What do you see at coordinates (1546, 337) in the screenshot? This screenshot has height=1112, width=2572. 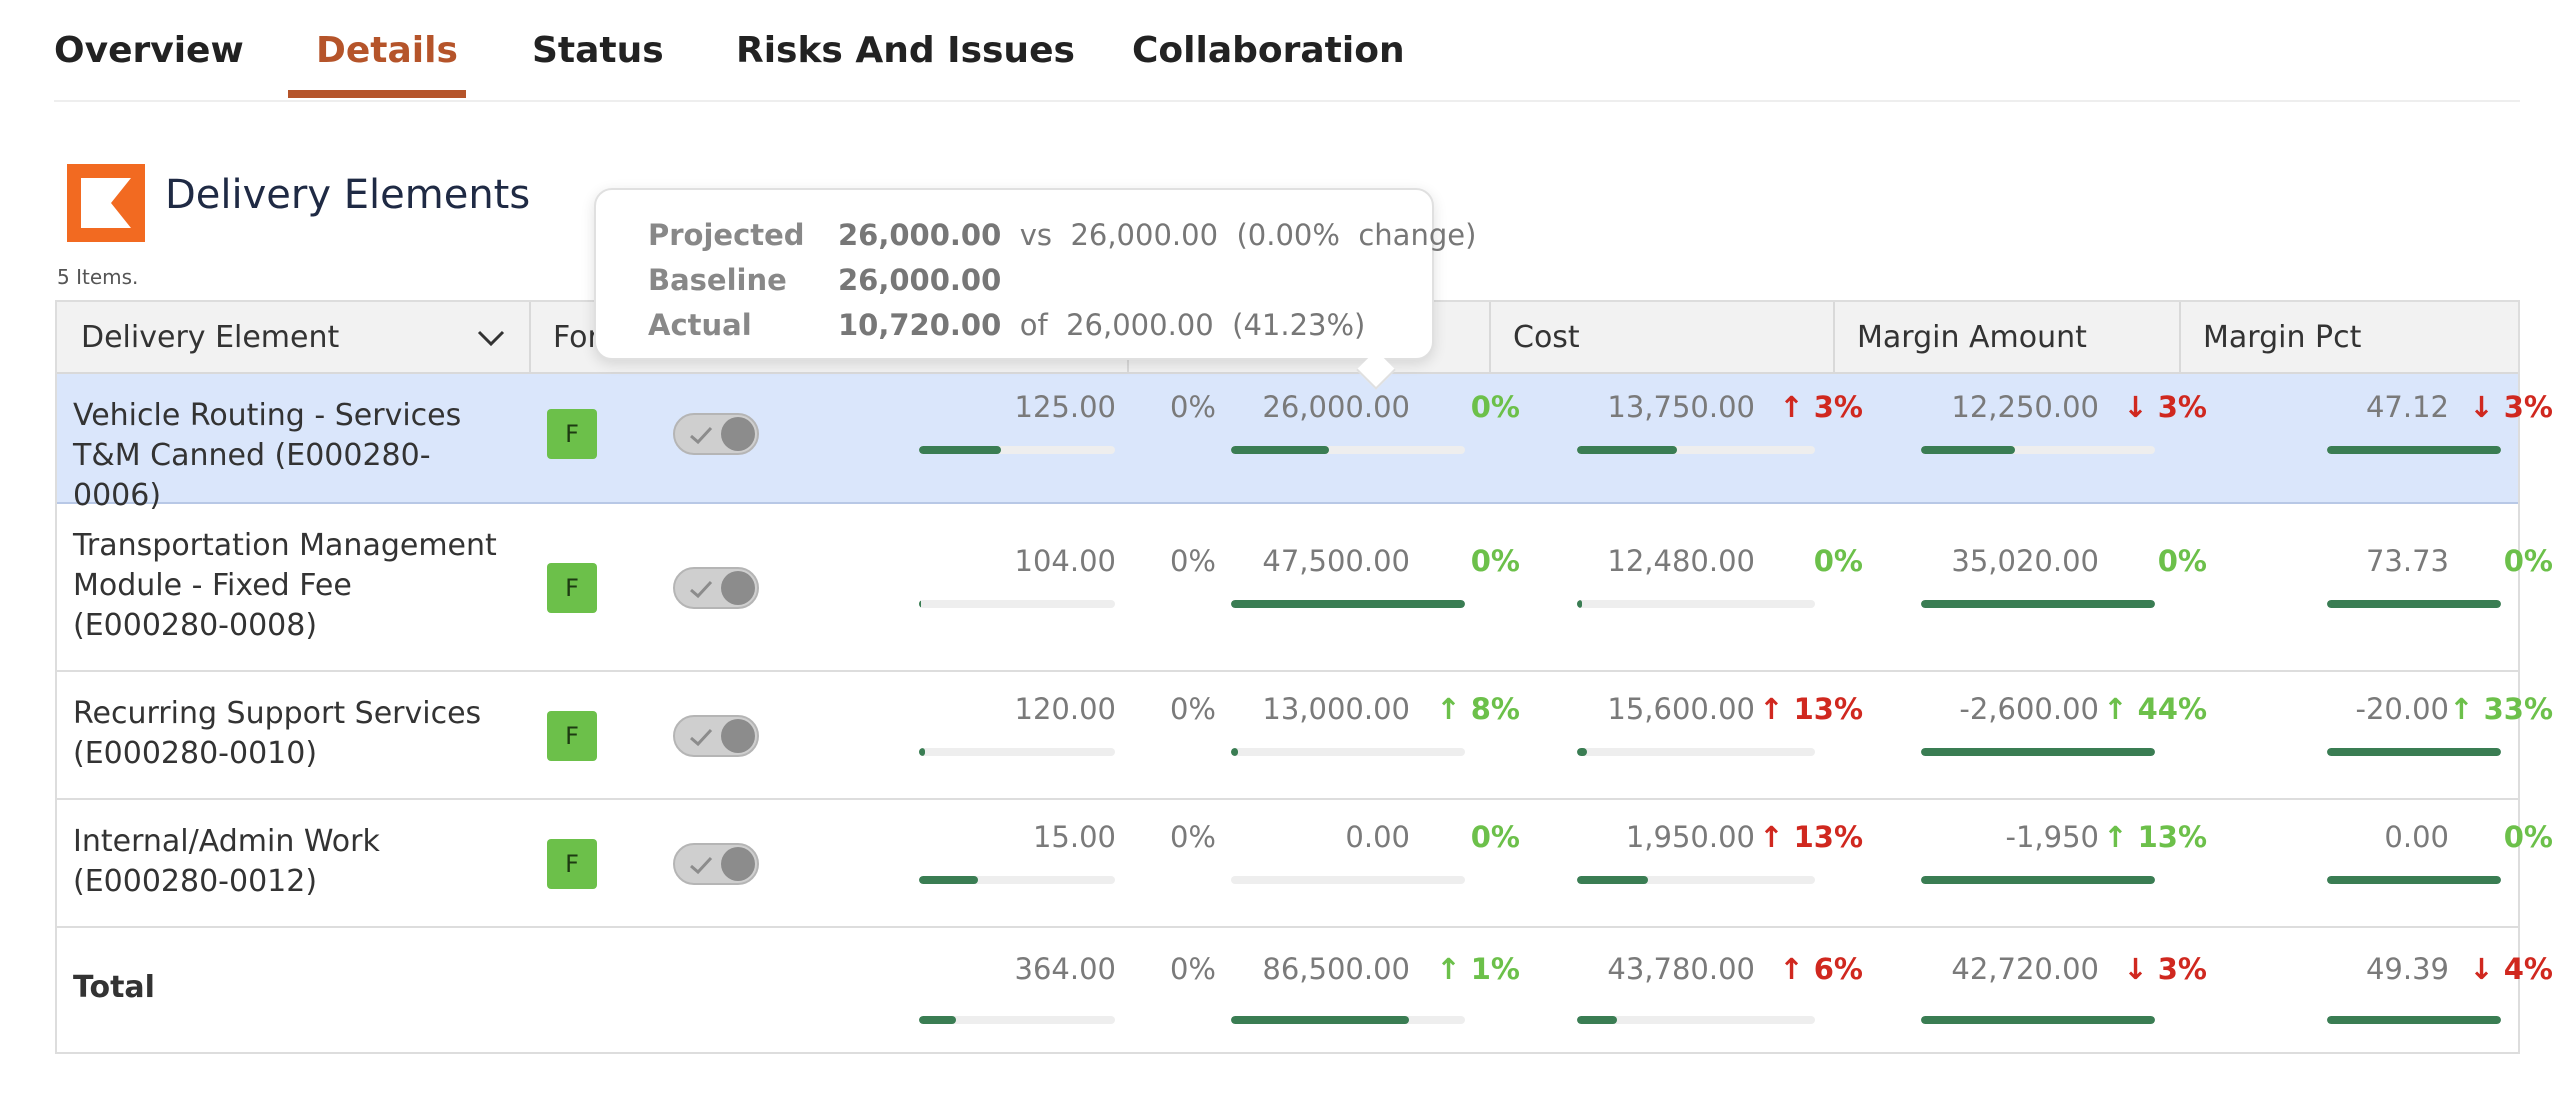 I see `column-header-cost: Cost` at bounding box center [1546, 337].